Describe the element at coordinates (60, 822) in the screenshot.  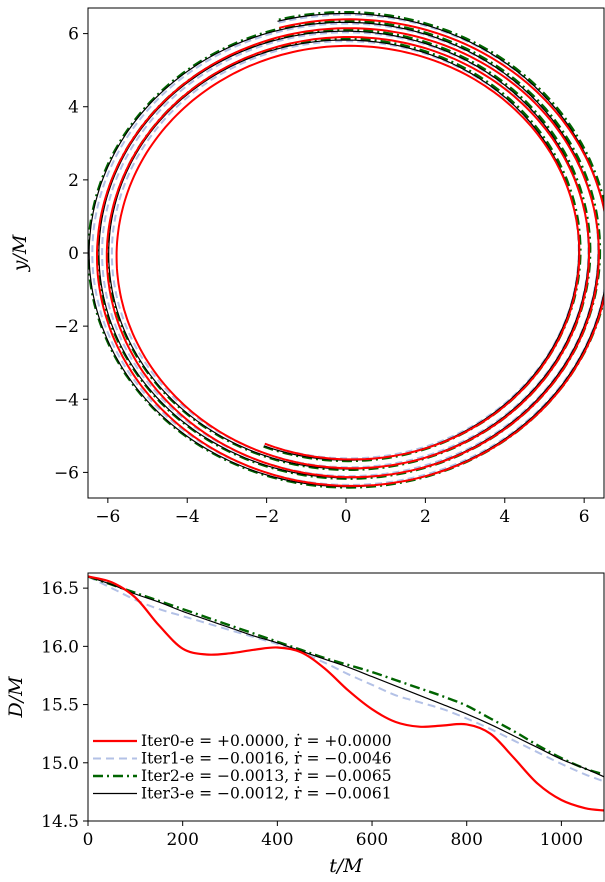
I see `separation-y-tick-label: 14.5` at that location.